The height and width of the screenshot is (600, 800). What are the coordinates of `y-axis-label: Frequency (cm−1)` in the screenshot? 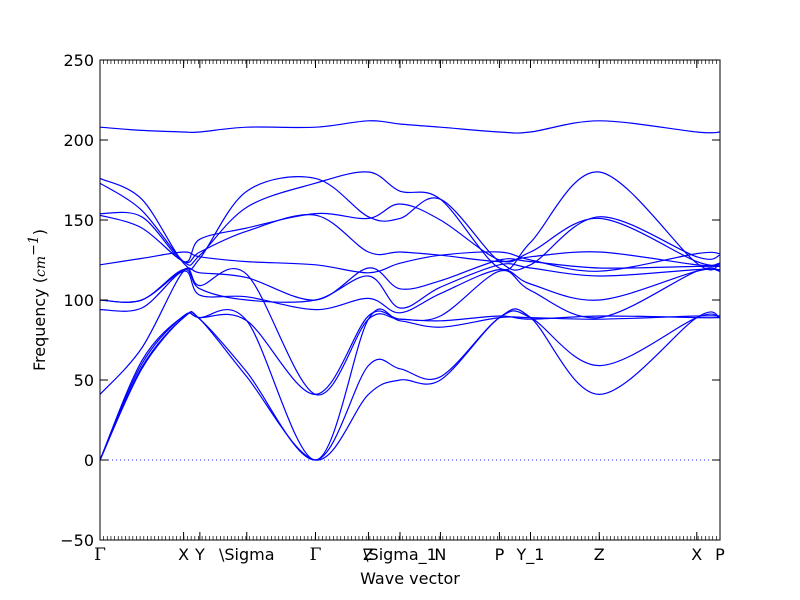 It's located at (37, 300).